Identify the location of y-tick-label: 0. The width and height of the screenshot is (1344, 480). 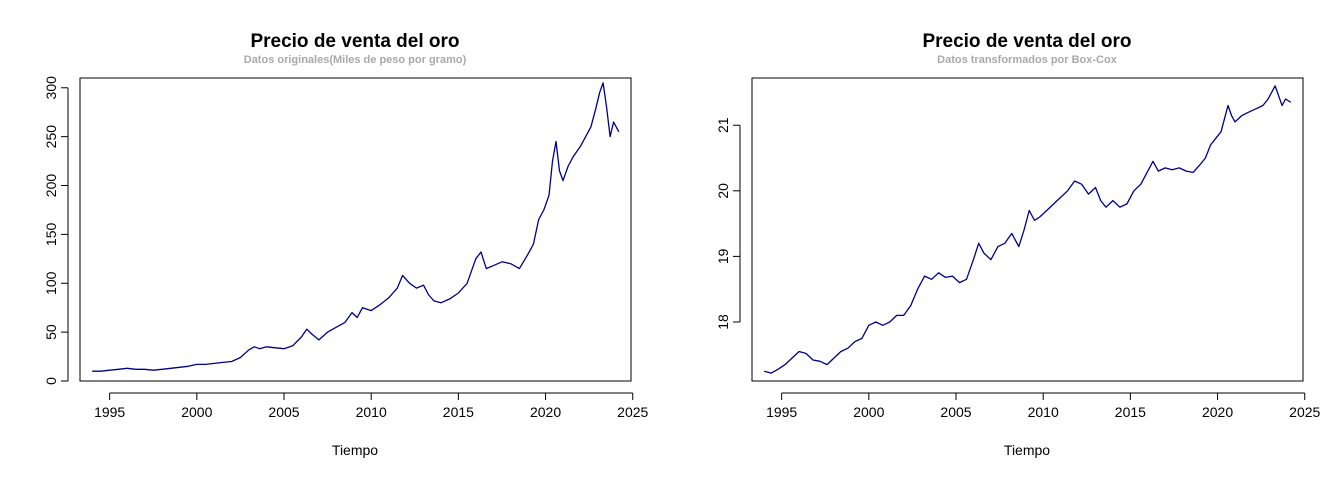
(51, 381).